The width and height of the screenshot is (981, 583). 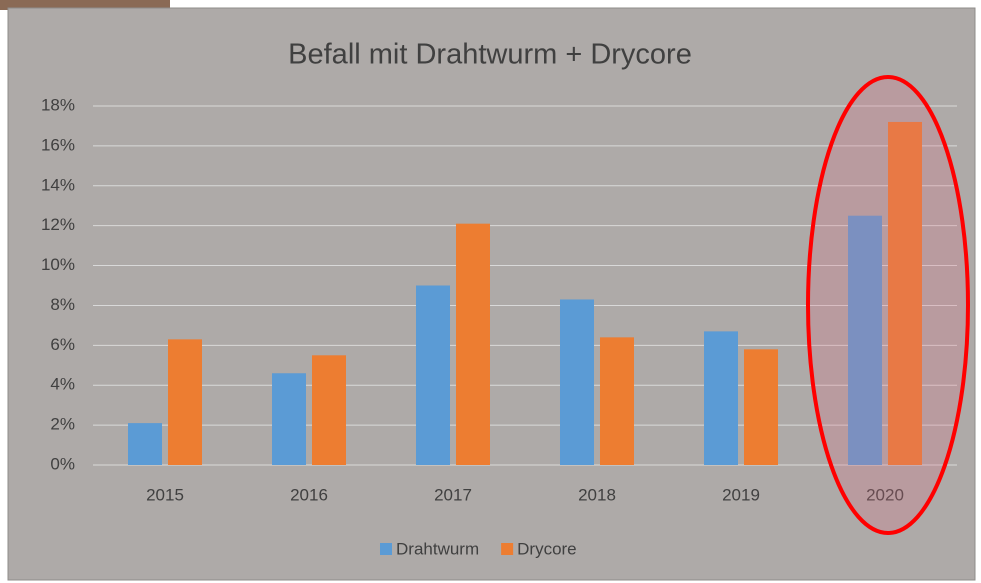 I want to click on y-tick-label: 18%, so click(x=58, y=104).